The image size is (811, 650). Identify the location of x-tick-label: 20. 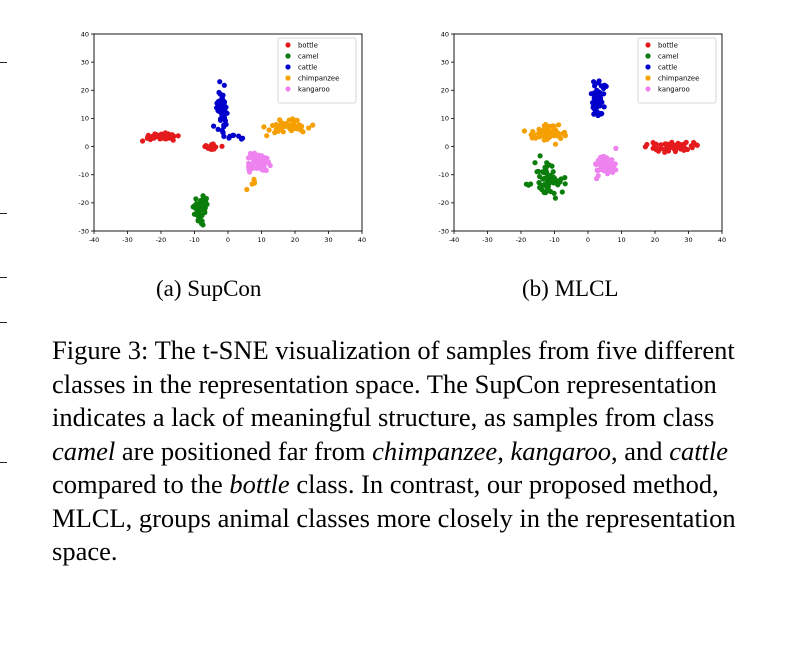
(295, 240).